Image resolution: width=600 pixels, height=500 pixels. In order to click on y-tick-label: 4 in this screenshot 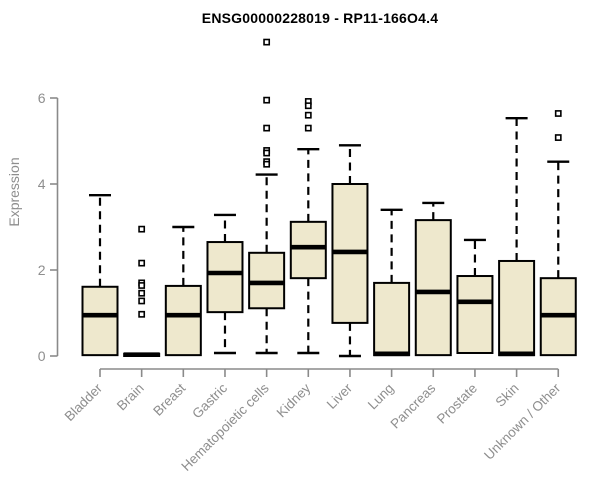, I will do `click(42, 184)`.